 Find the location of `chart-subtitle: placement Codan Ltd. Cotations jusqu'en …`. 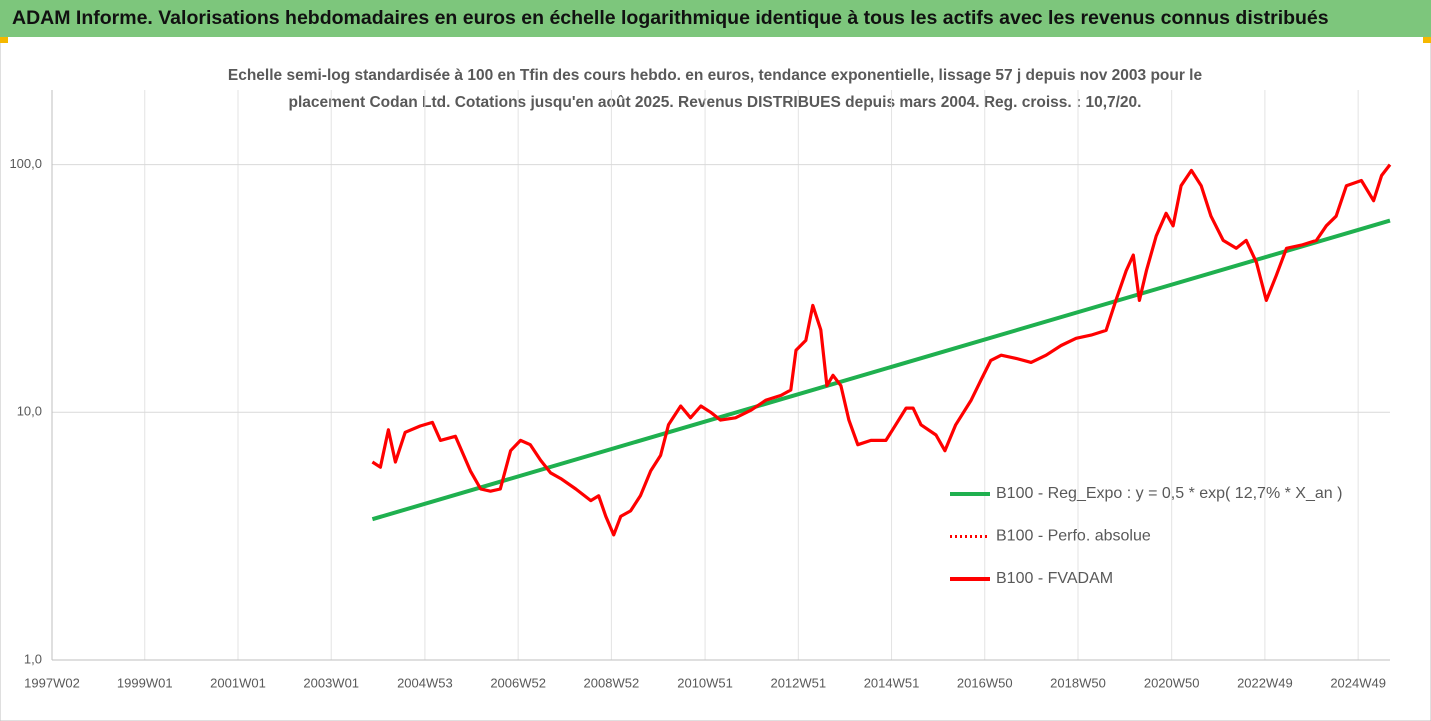

chart-subtitle: placement Codan Ltd. Cotations jusqu'en … is located at coordinates (715, 102).